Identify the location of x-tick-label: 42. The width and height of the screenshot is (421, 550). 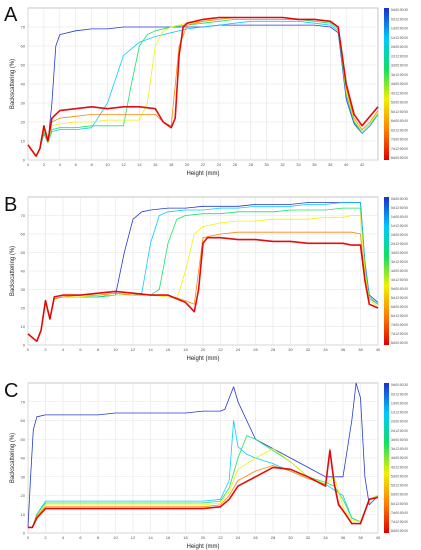
(362, 164).